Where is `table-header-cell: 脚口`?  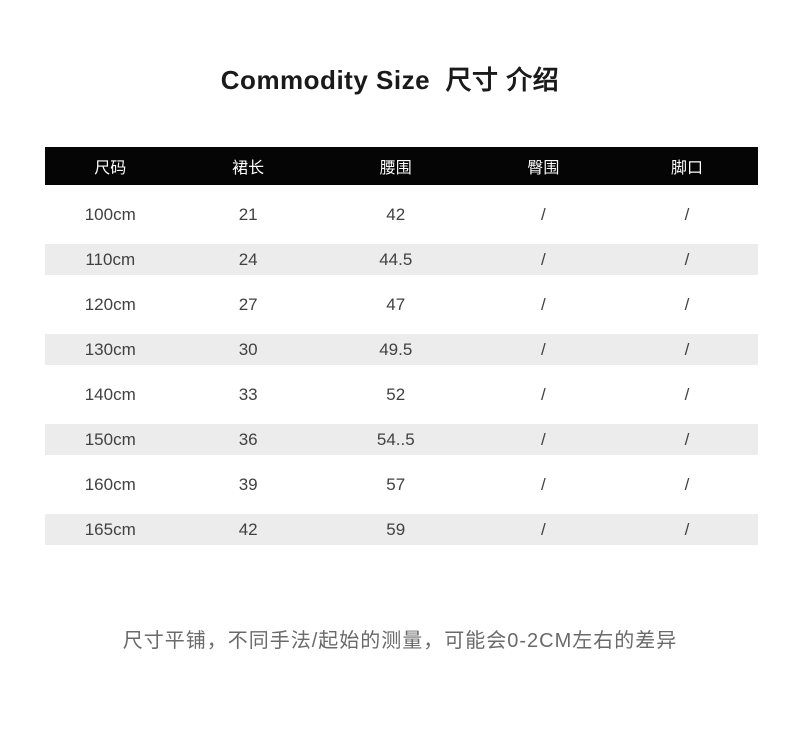
table-header-cell: 脚口 is located at coordinates (686, 168).